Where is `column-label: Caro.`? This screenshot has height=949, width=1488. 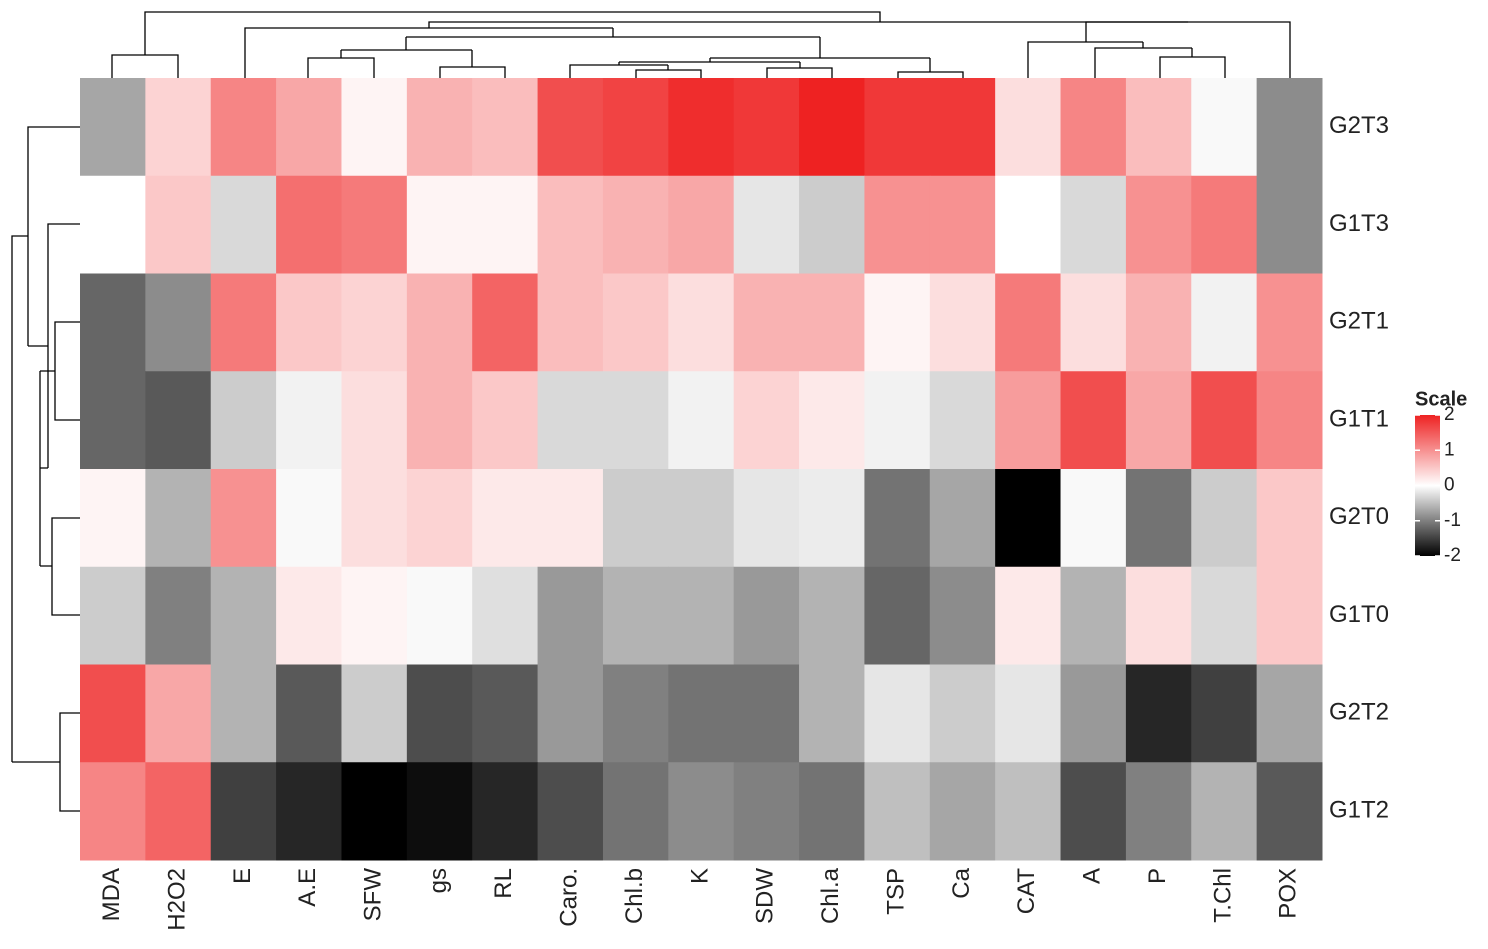 column-label: Caro. is located at coordinates (569, 897).